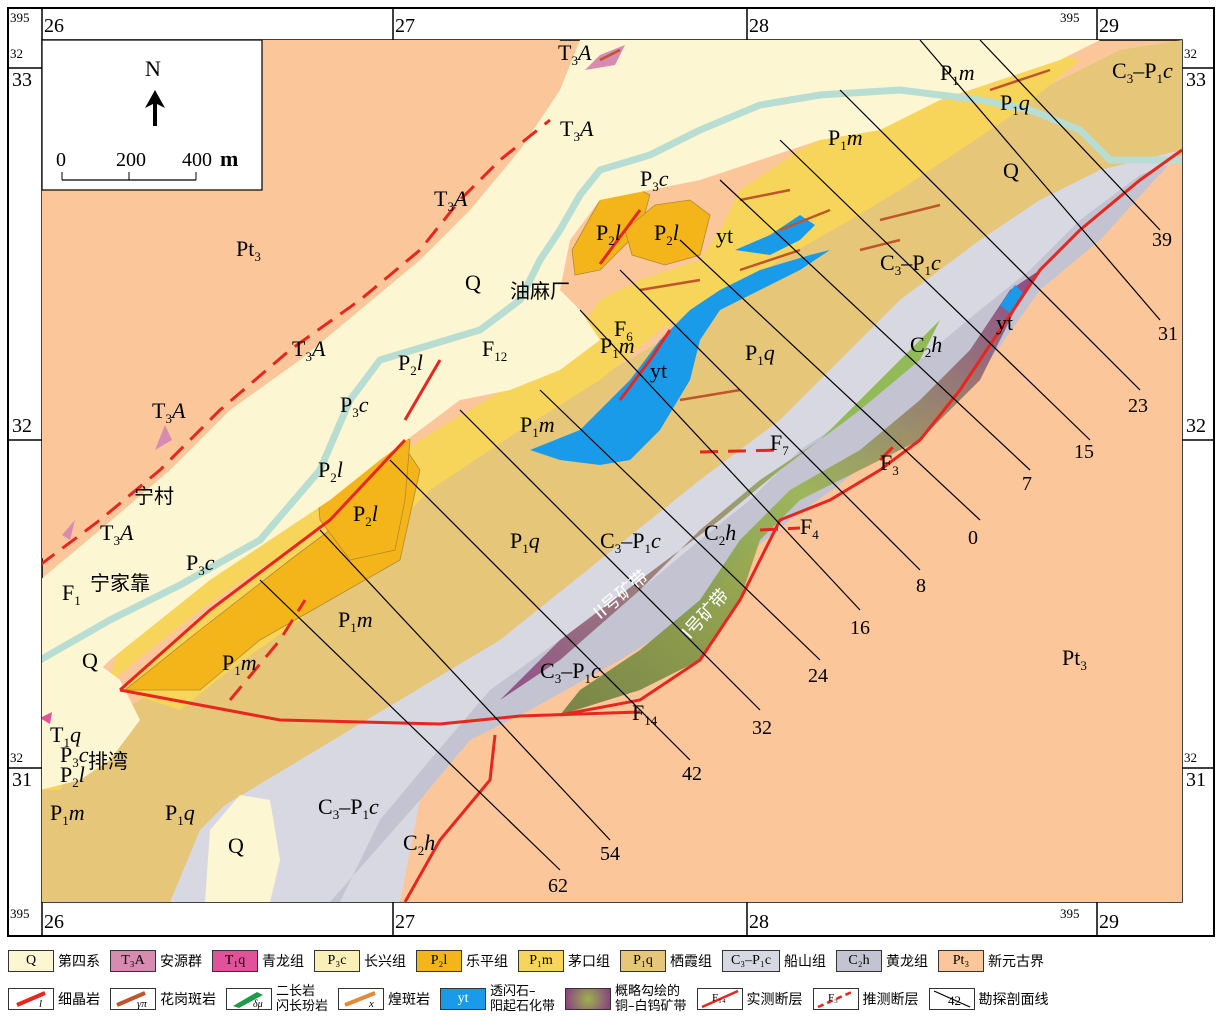 The height and width of the screenshot is (1024, 1222). What do you see at coordinates (79, 1000) in the screenshot?
I see `legend-label-aplite: 细晶岩` at bounding box center [79, 1000].